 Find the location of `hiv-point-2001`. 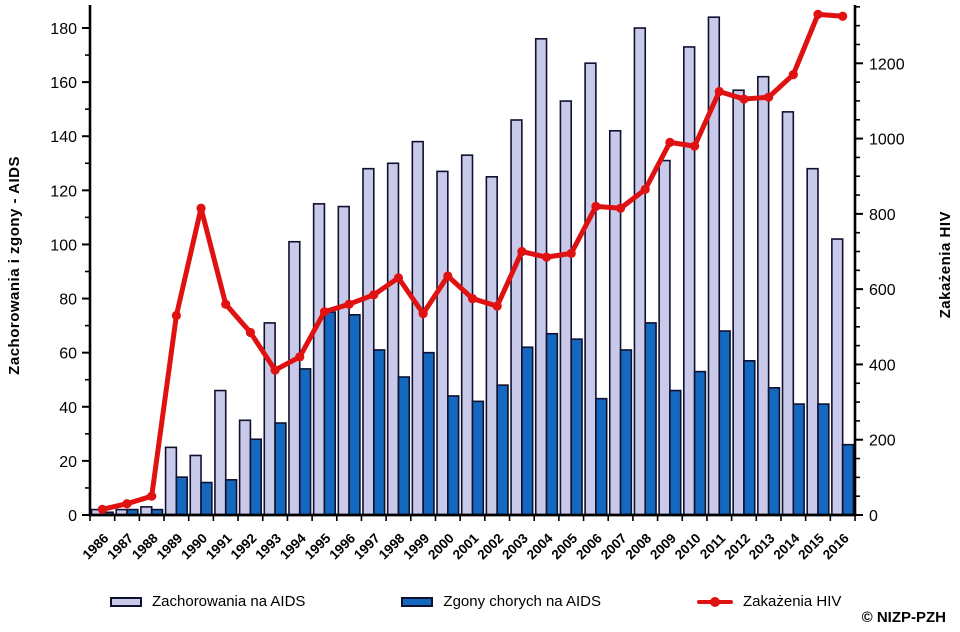

hiv-point-2001 is located at coordinates (472, 298).